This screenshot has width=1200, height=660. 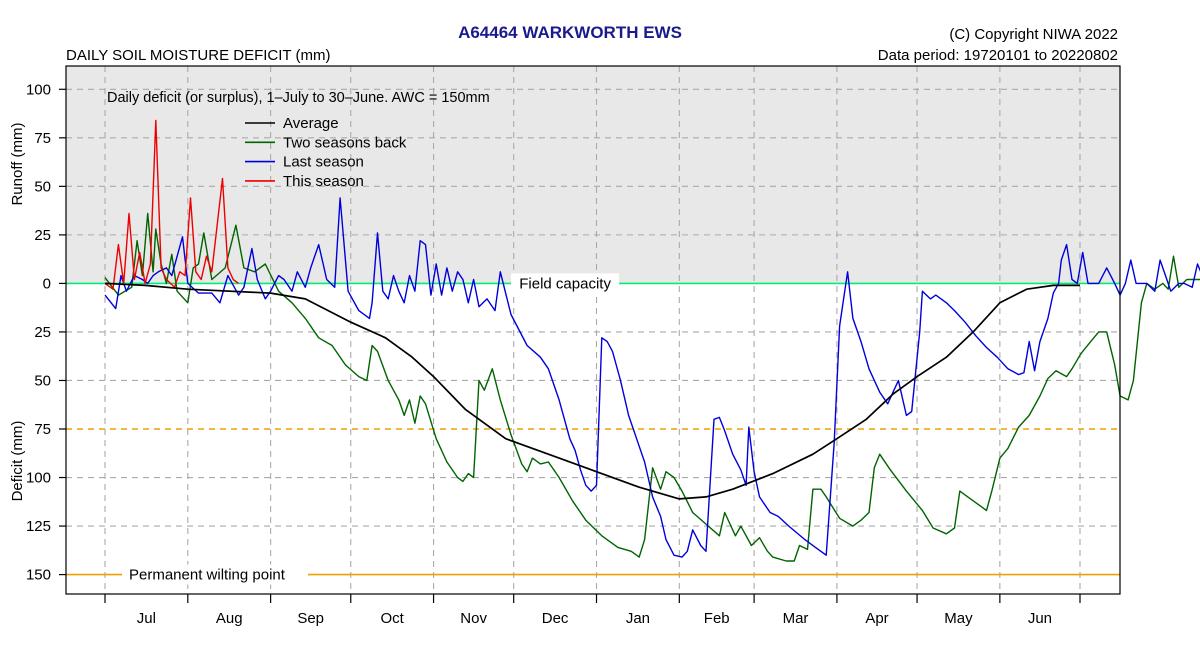 I want to click on data-period-text: Data period: 19720101 to 20220802, so click(x=998, y=55).